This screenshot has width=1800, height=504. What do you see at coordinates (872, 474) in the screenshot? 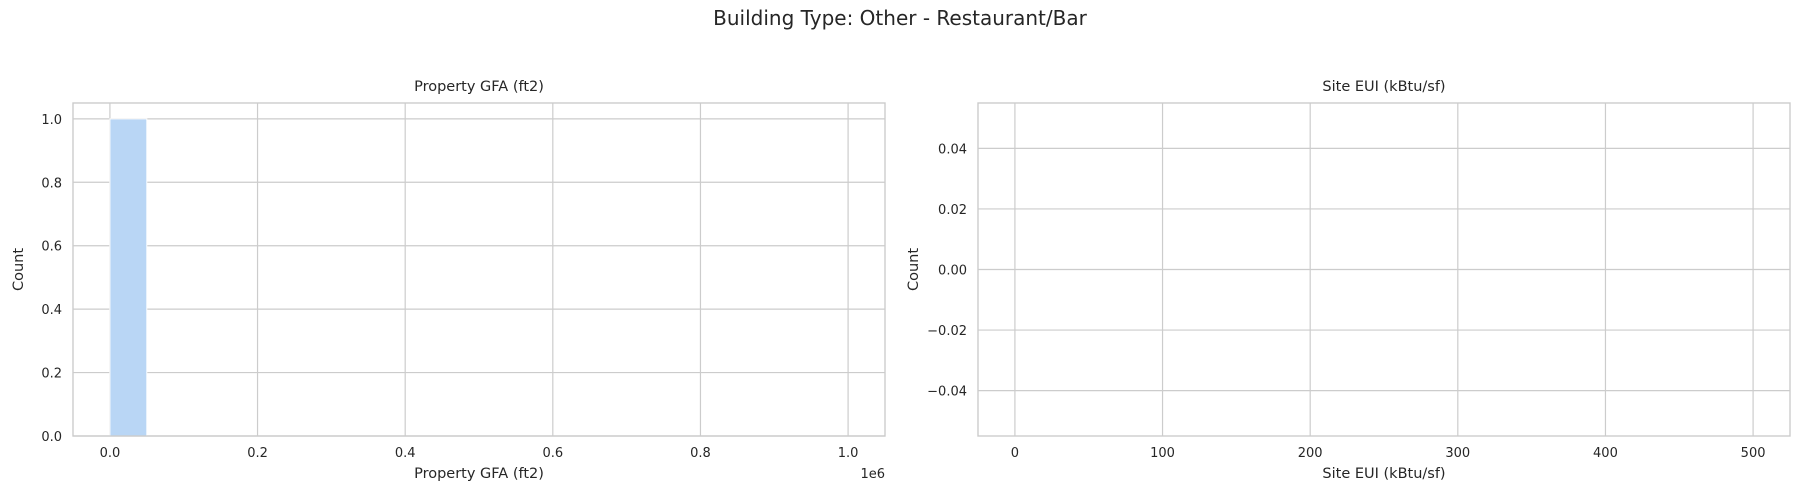
I see `x-offset-text: 1e6` at bounding box center [872, 474].